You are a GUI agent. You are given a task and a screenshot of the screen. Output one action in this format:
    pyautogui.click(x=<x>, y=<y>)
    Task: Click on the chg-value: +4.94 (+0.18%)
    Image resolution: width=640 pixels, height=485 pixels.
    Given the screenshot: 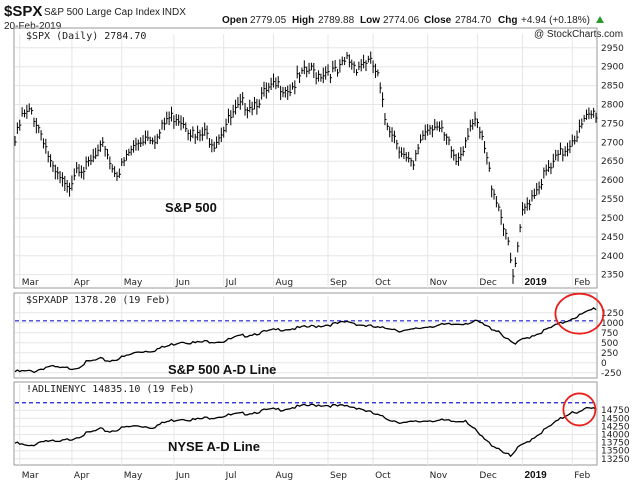 What is the action you would take?
    pyautogui.click(x=555, y=20)
    